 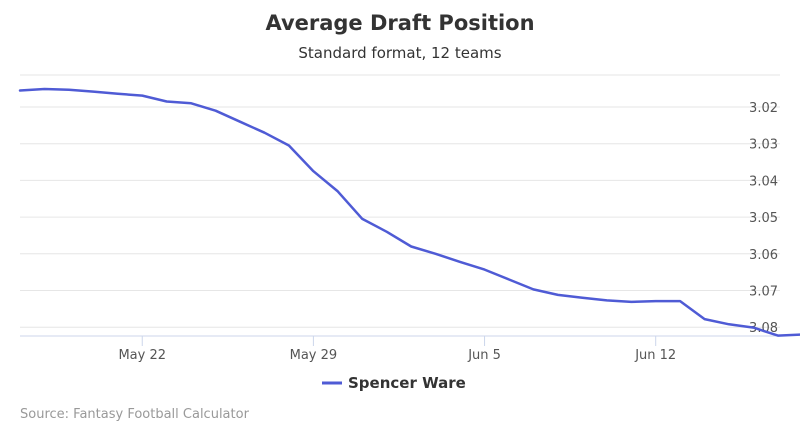 What do you see at coordinates (135, 414) in the screenshot?
I see `credits-text: Source: Fantasy Football Calculator` at bounding box center [135, 414].